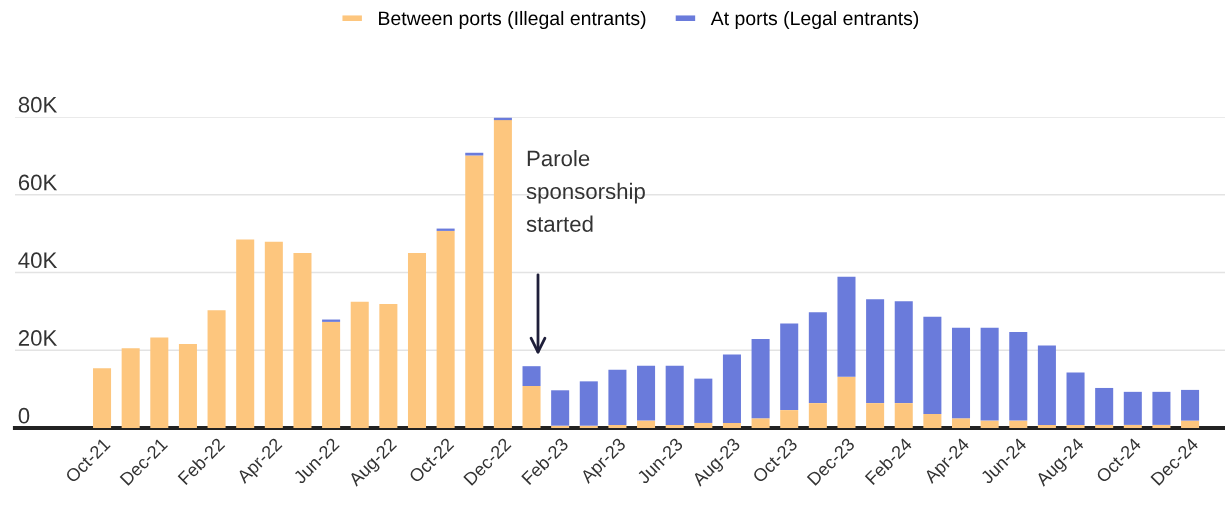 The width and height of the screenshot is (1225, 521). What do you see at coordinates (38, 182) in the screenshot?
I see `y-tick-label: 60K` at bounding box center [38, 182].